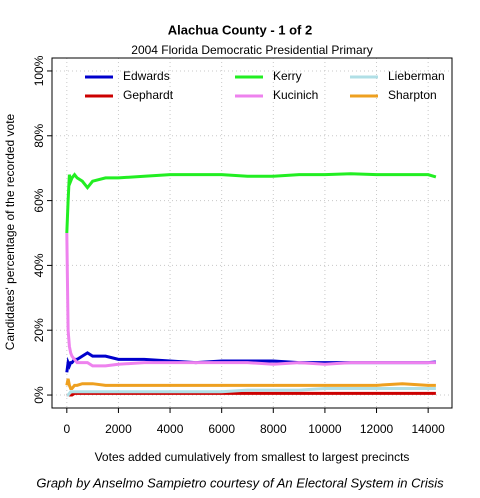  What do you see at coordinates (39, 265) in the screenshot?
I see `y-tick-label: 40%` at bounding box center [39, 265].